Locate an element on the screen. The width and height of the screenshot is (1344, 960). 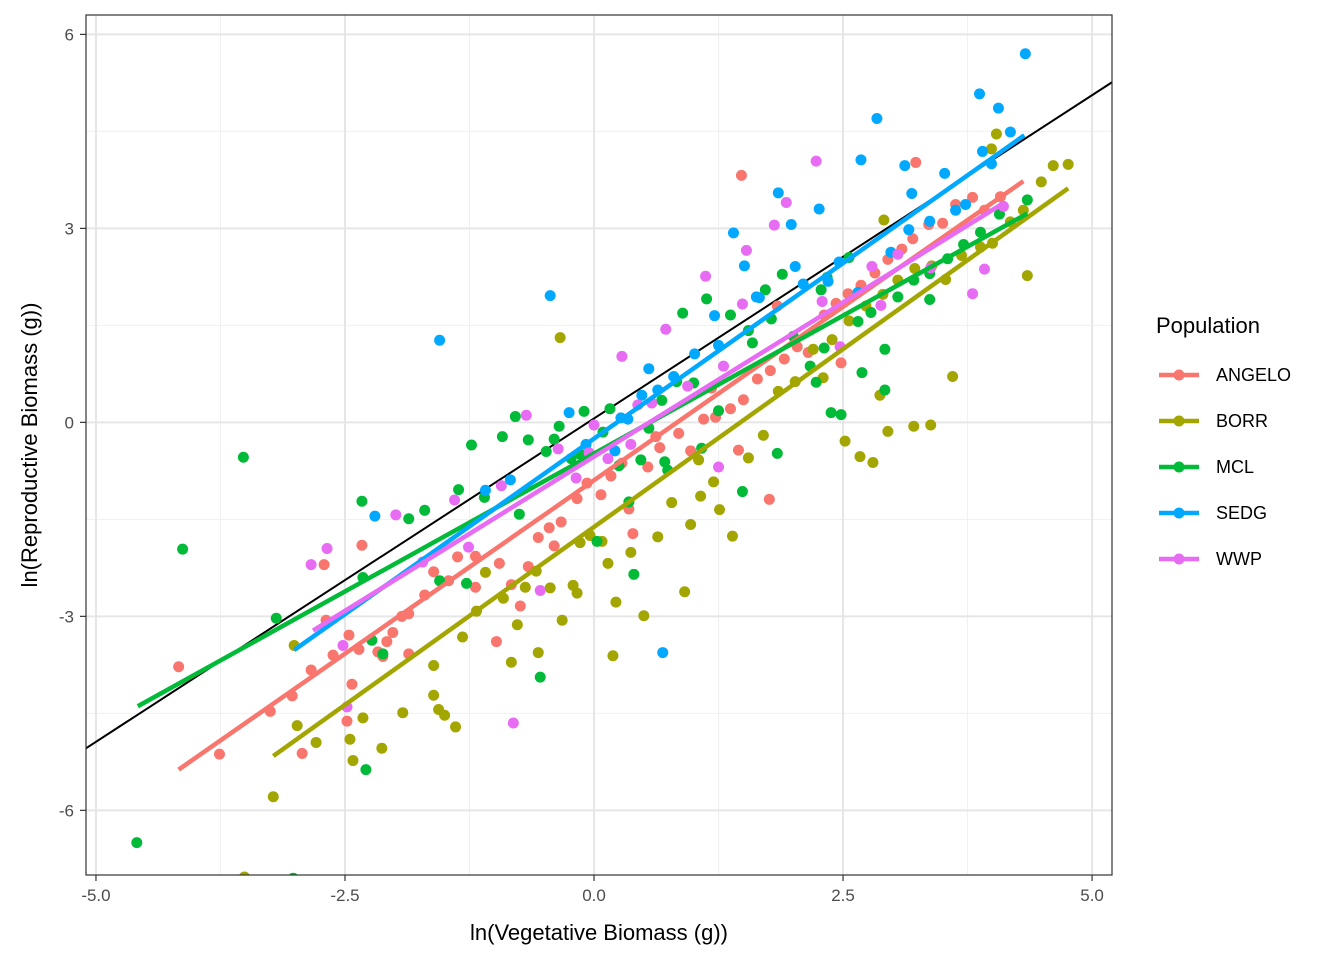
y-tick-label: 3 is located at coordinates (69, 228).